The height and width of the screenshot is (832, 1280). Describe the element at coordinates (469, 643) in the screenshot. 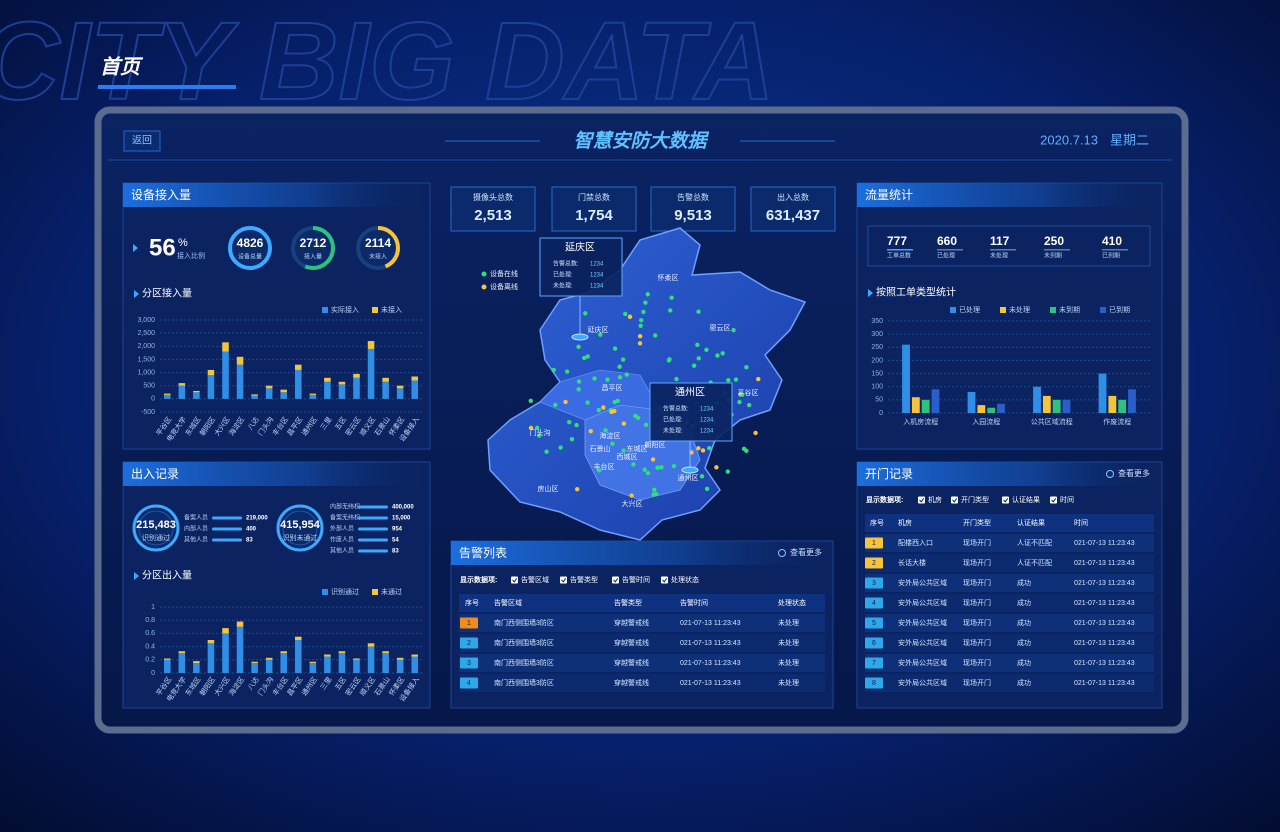

I see `rank-badge` at that location.